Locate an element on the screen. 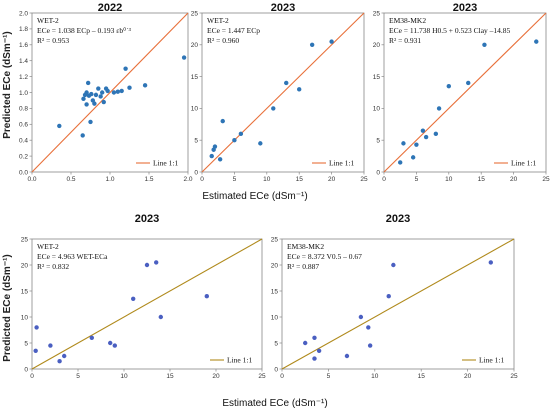  x-tick-label: 0.5 is located at coordinates (70, 179).